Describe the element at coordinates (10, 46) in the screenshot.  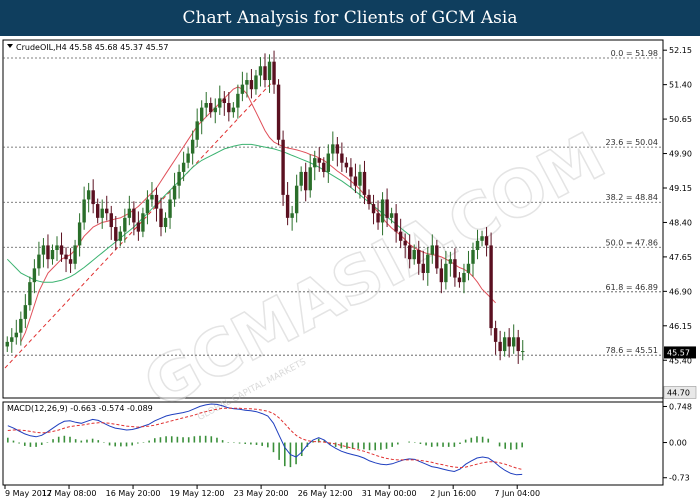
I see `info-marker-icon` at that location.